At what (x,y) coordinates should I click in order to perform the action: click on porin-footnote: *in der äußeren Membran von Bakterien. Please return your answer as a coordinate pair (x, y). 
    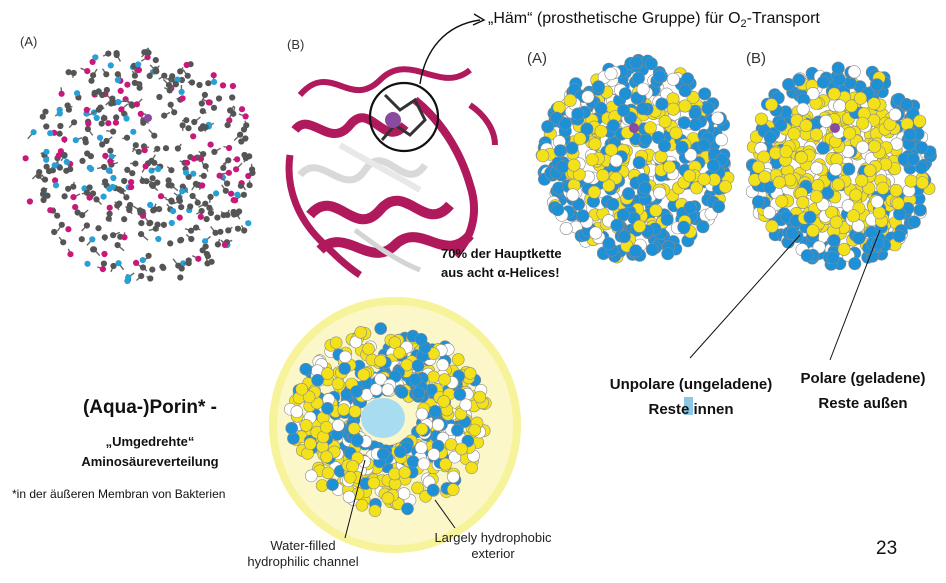
    Looking at the image, I should click on (119, 494).